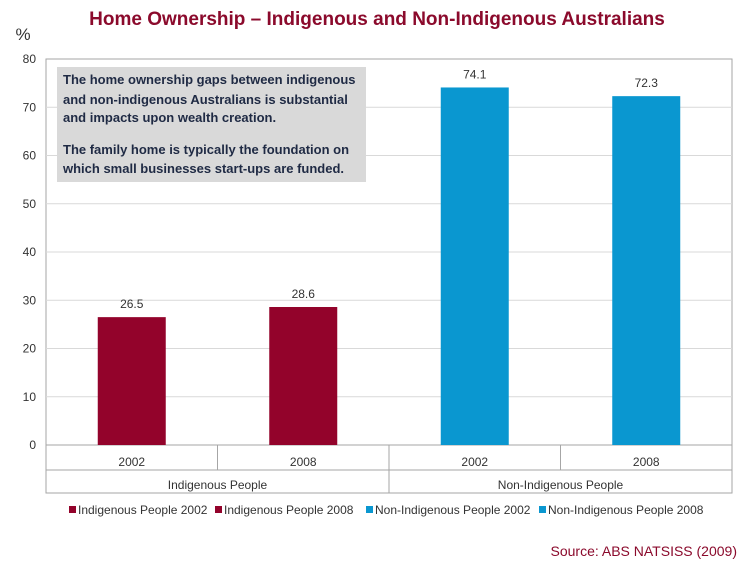  I want to click on data-label: 26.5, so click(132, 304).